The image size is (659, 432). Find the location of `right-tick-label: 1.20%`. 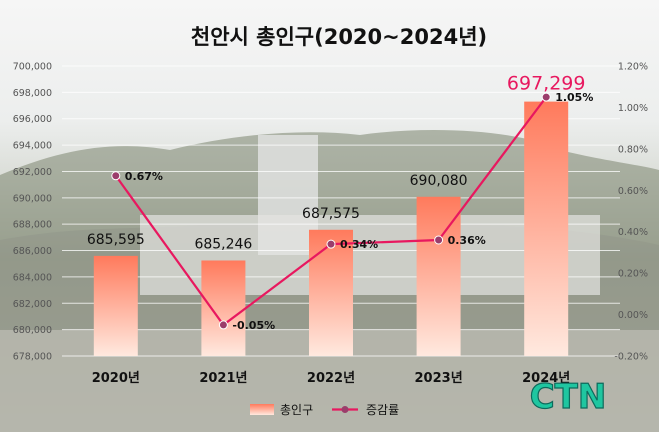

right-tick-label: 1.20% is located at coordinates (633, 67).